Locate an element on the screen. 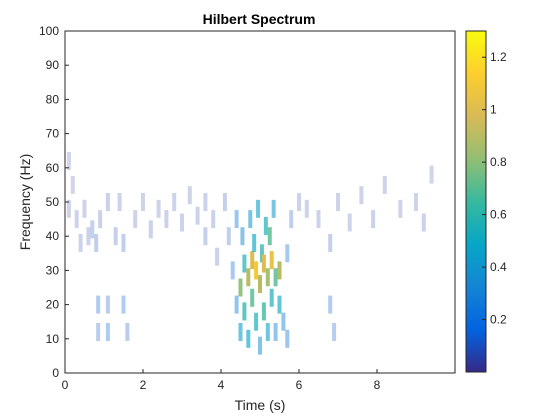 The width and height of the screenshot is (560, 420). x-tick-label: 4 is located at coordinates (221, 385).